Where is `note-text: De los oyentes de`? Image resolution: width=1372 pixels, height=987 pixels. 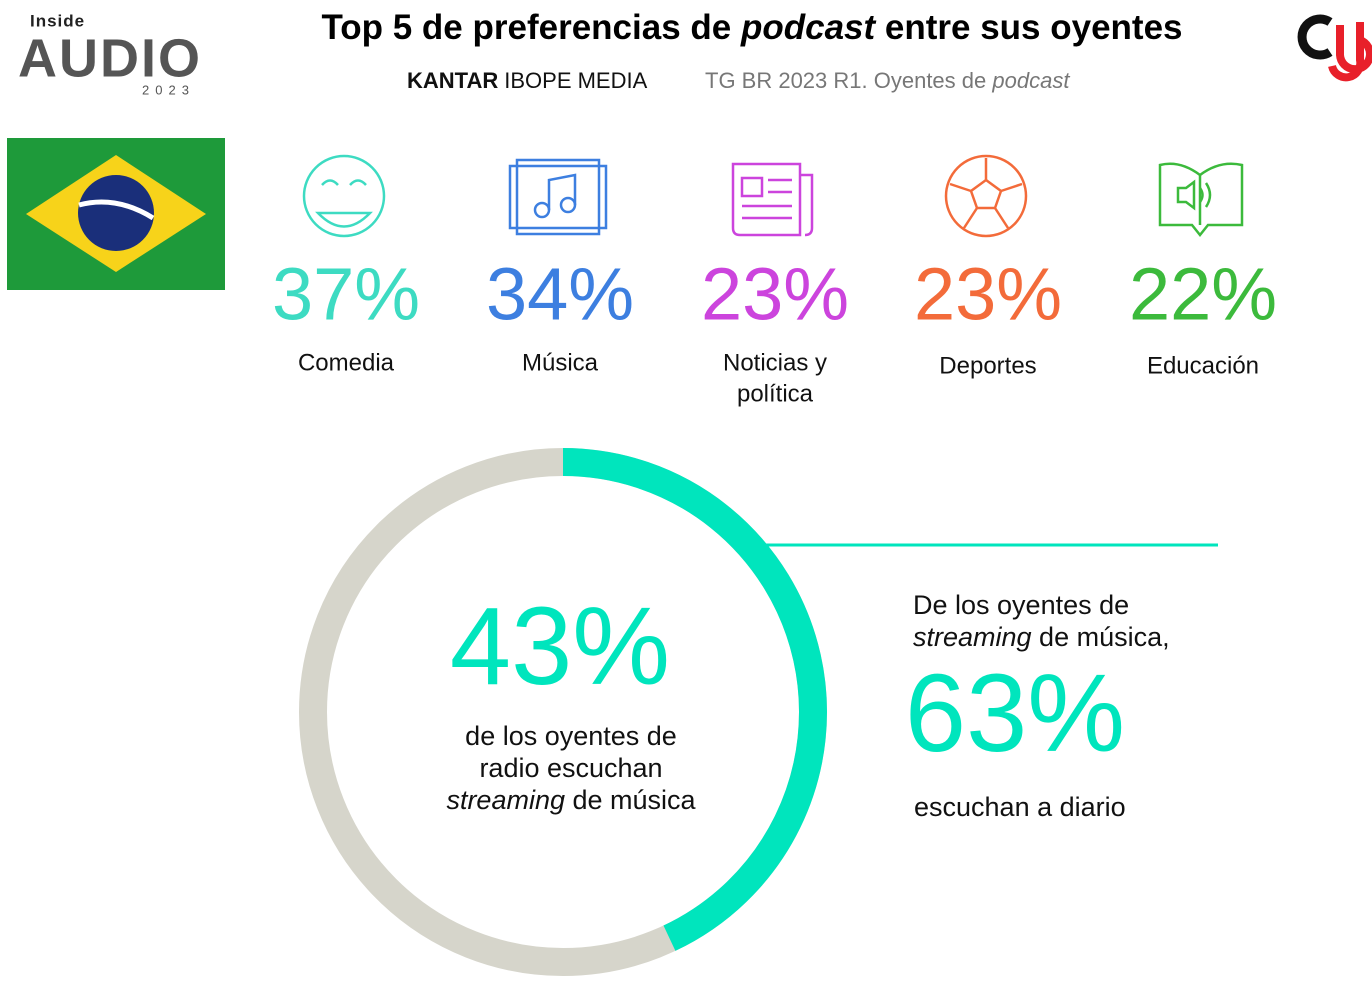
note-text: De los oyentes de is located at coordinates (1021, 605).